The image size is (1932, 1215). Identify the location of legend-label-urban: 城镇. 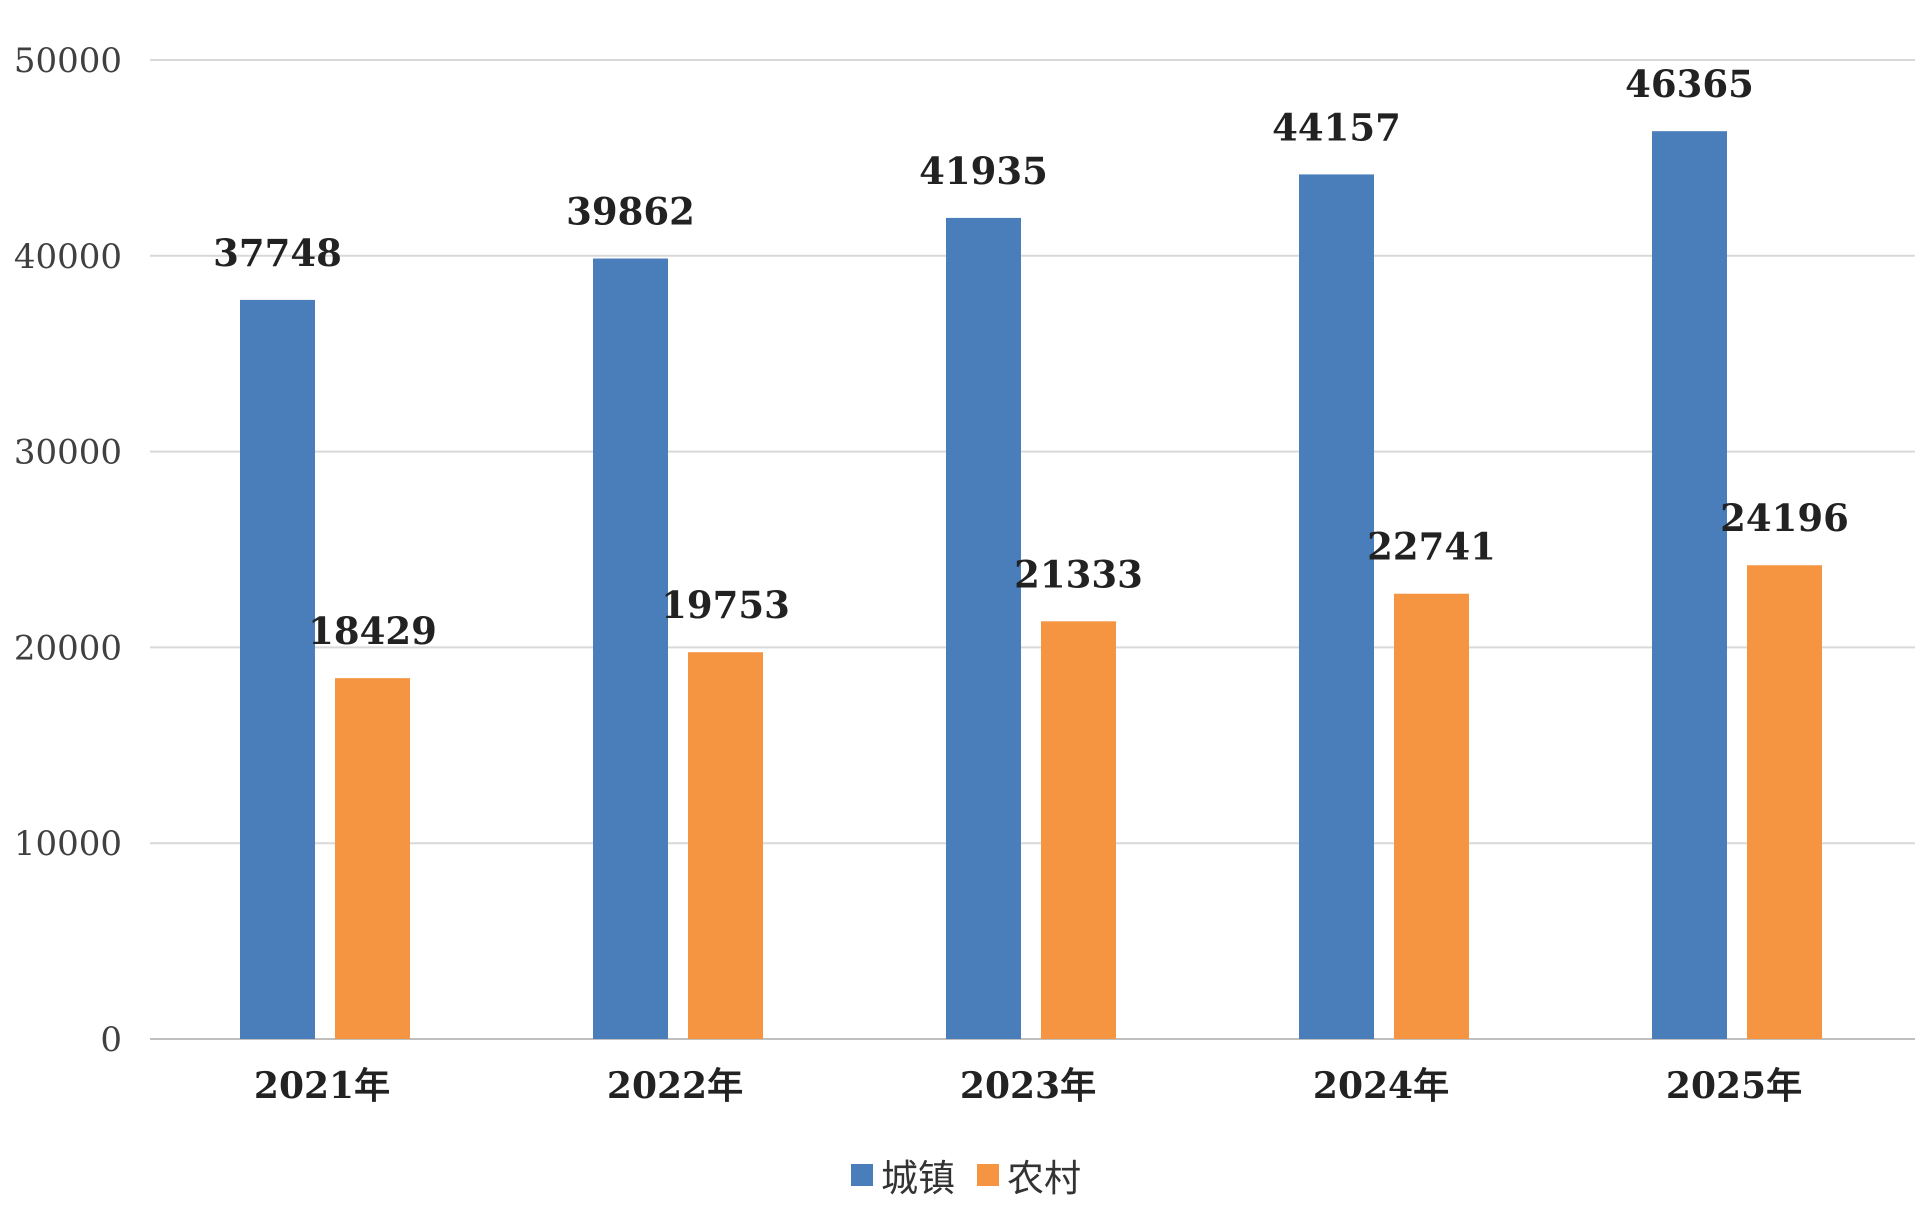
(918, 1178).